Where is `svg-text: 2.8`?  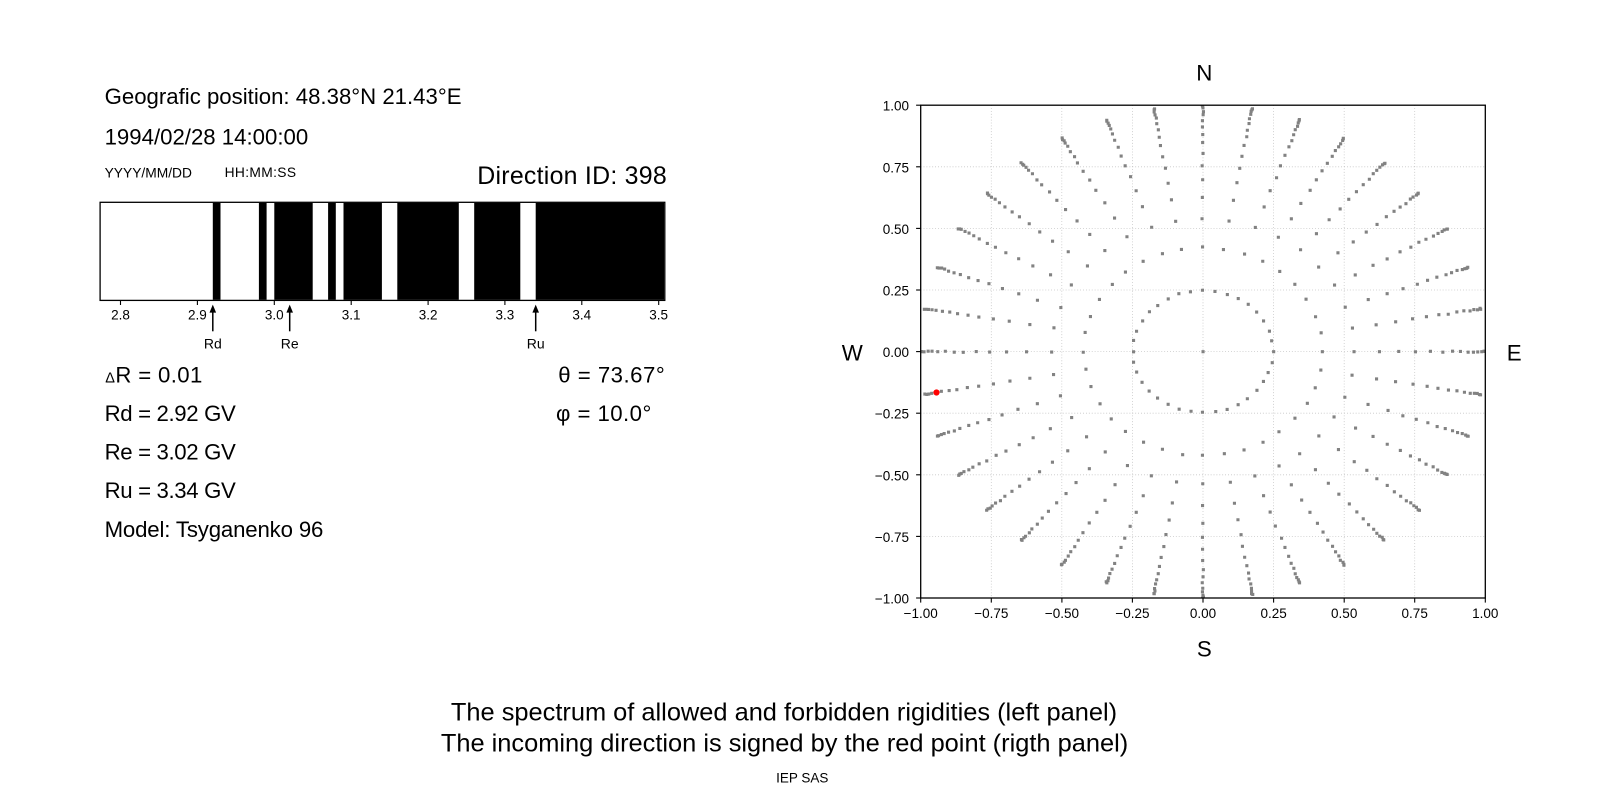 svg-text: 2.8 is located at coordinates (120, 315).